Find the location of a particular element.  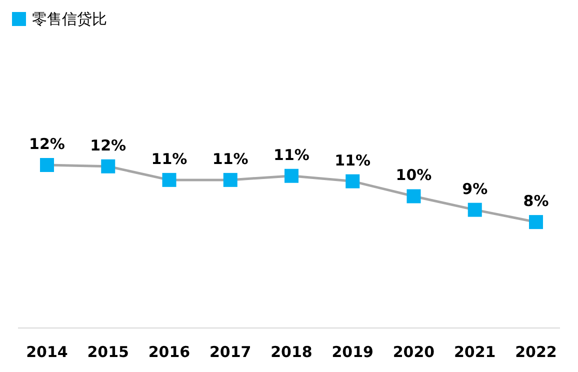

x-tick-label: 2019 is located at coordinates (353, 352).